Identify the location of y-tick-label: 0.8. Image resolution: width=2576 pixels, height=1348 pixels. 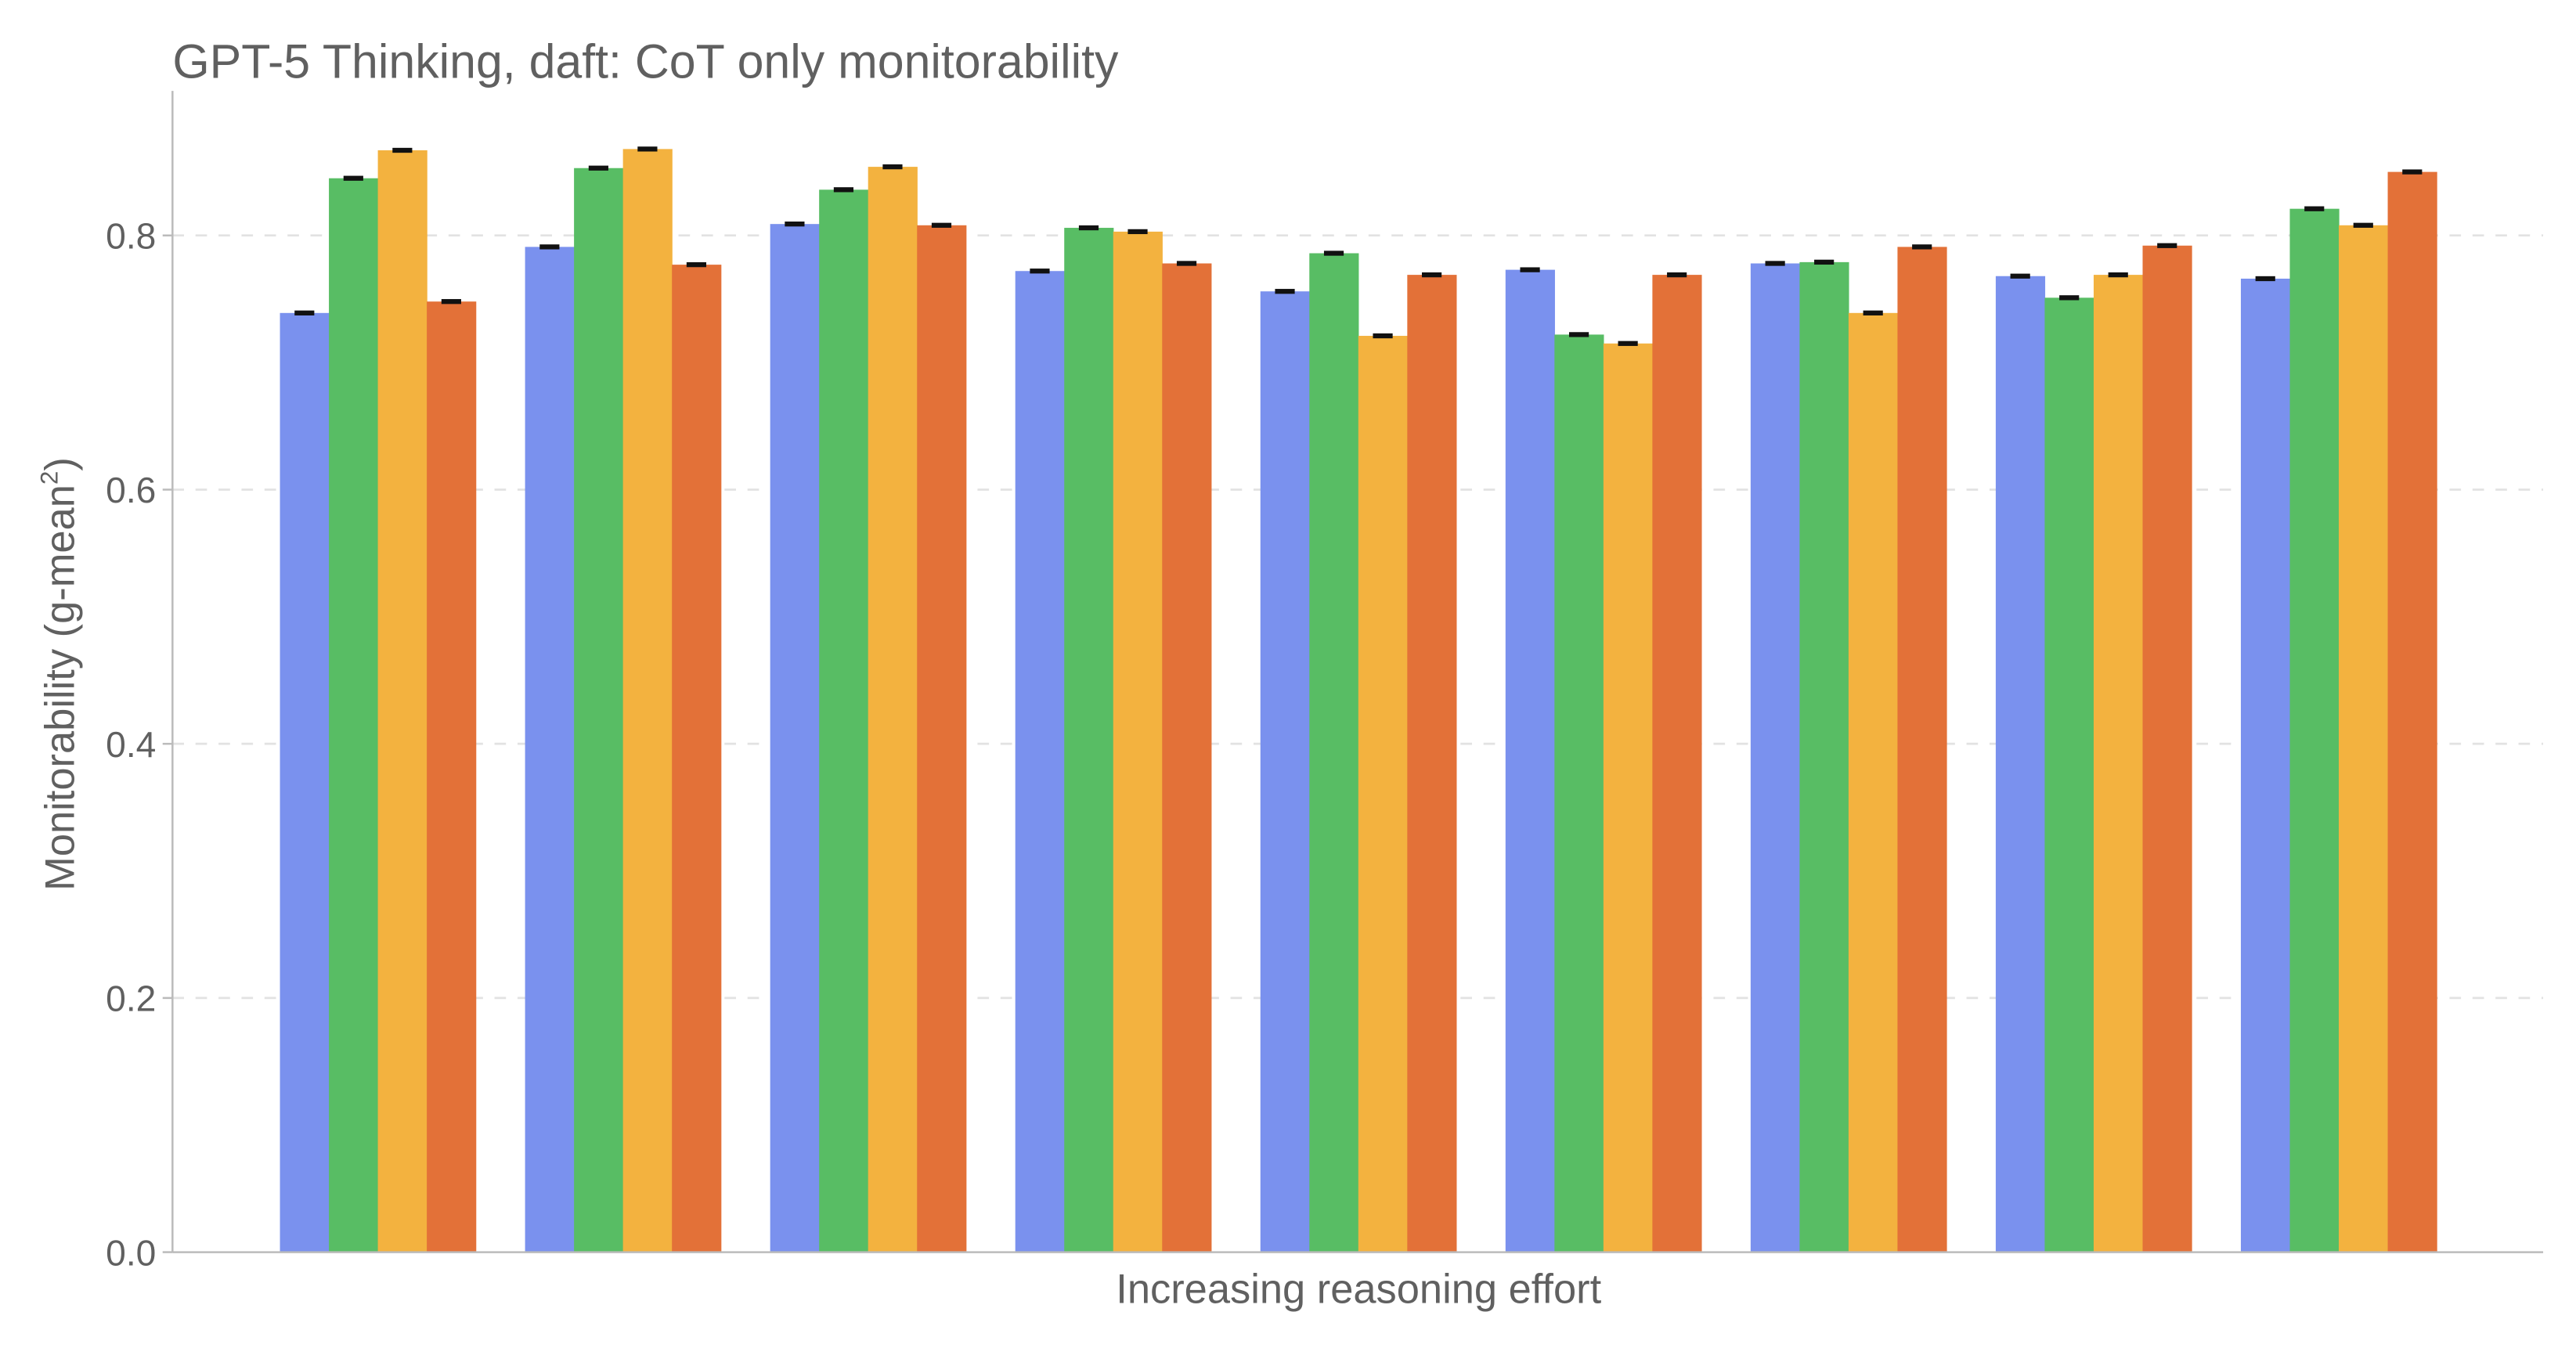
(131, 236).